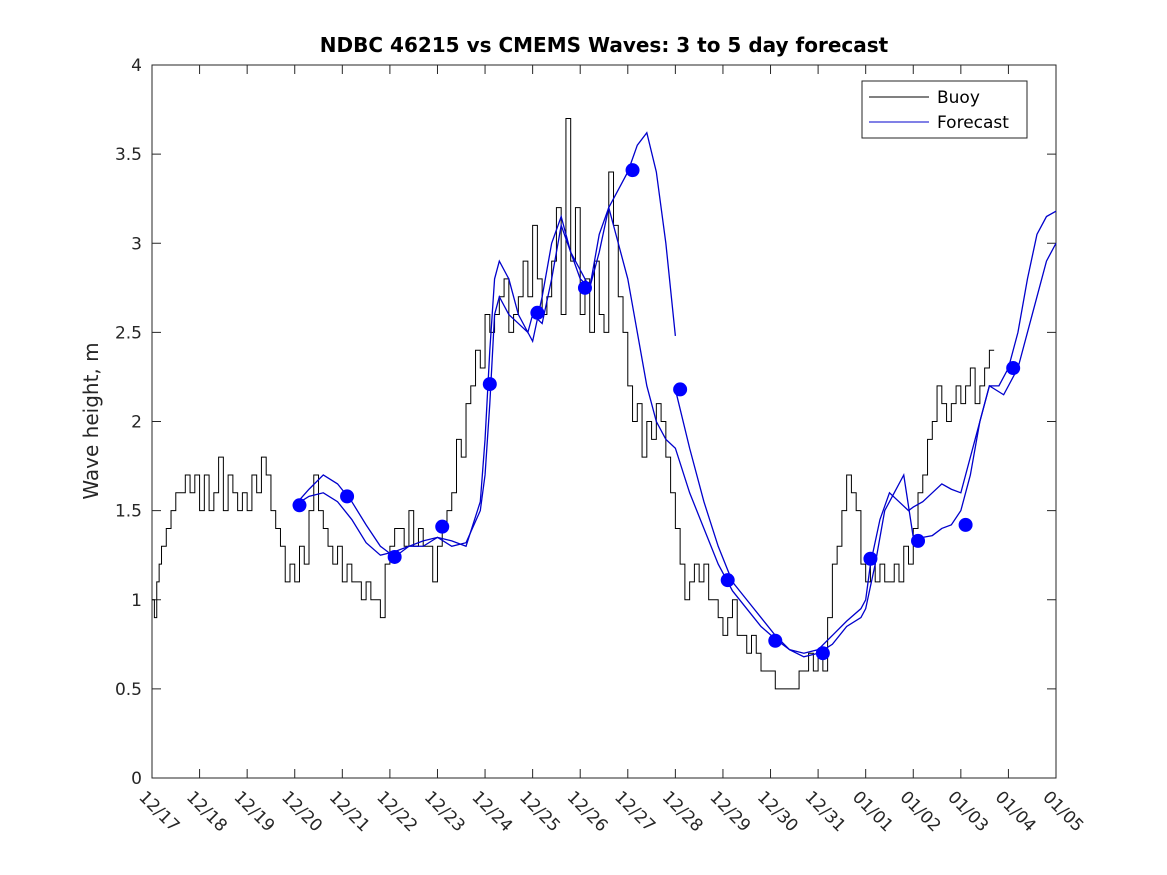 This screenshot has width=1167, height=875. Describe the element at coordinates (136, 423) in the screenshot. I see `y-tick-label: 2` at that location.